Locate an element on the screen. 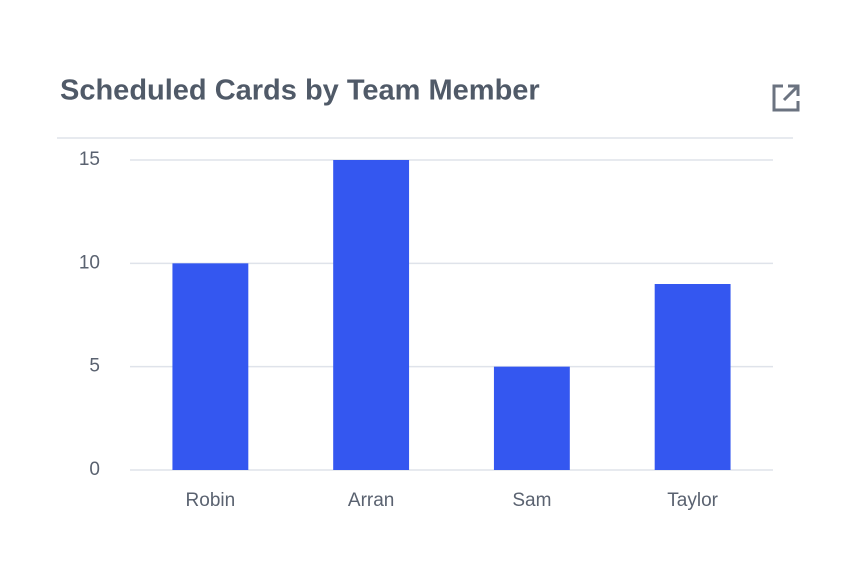 This screenshot has height=580, width=850. x-tick-label: Robin is located at coordinates (211, 500).